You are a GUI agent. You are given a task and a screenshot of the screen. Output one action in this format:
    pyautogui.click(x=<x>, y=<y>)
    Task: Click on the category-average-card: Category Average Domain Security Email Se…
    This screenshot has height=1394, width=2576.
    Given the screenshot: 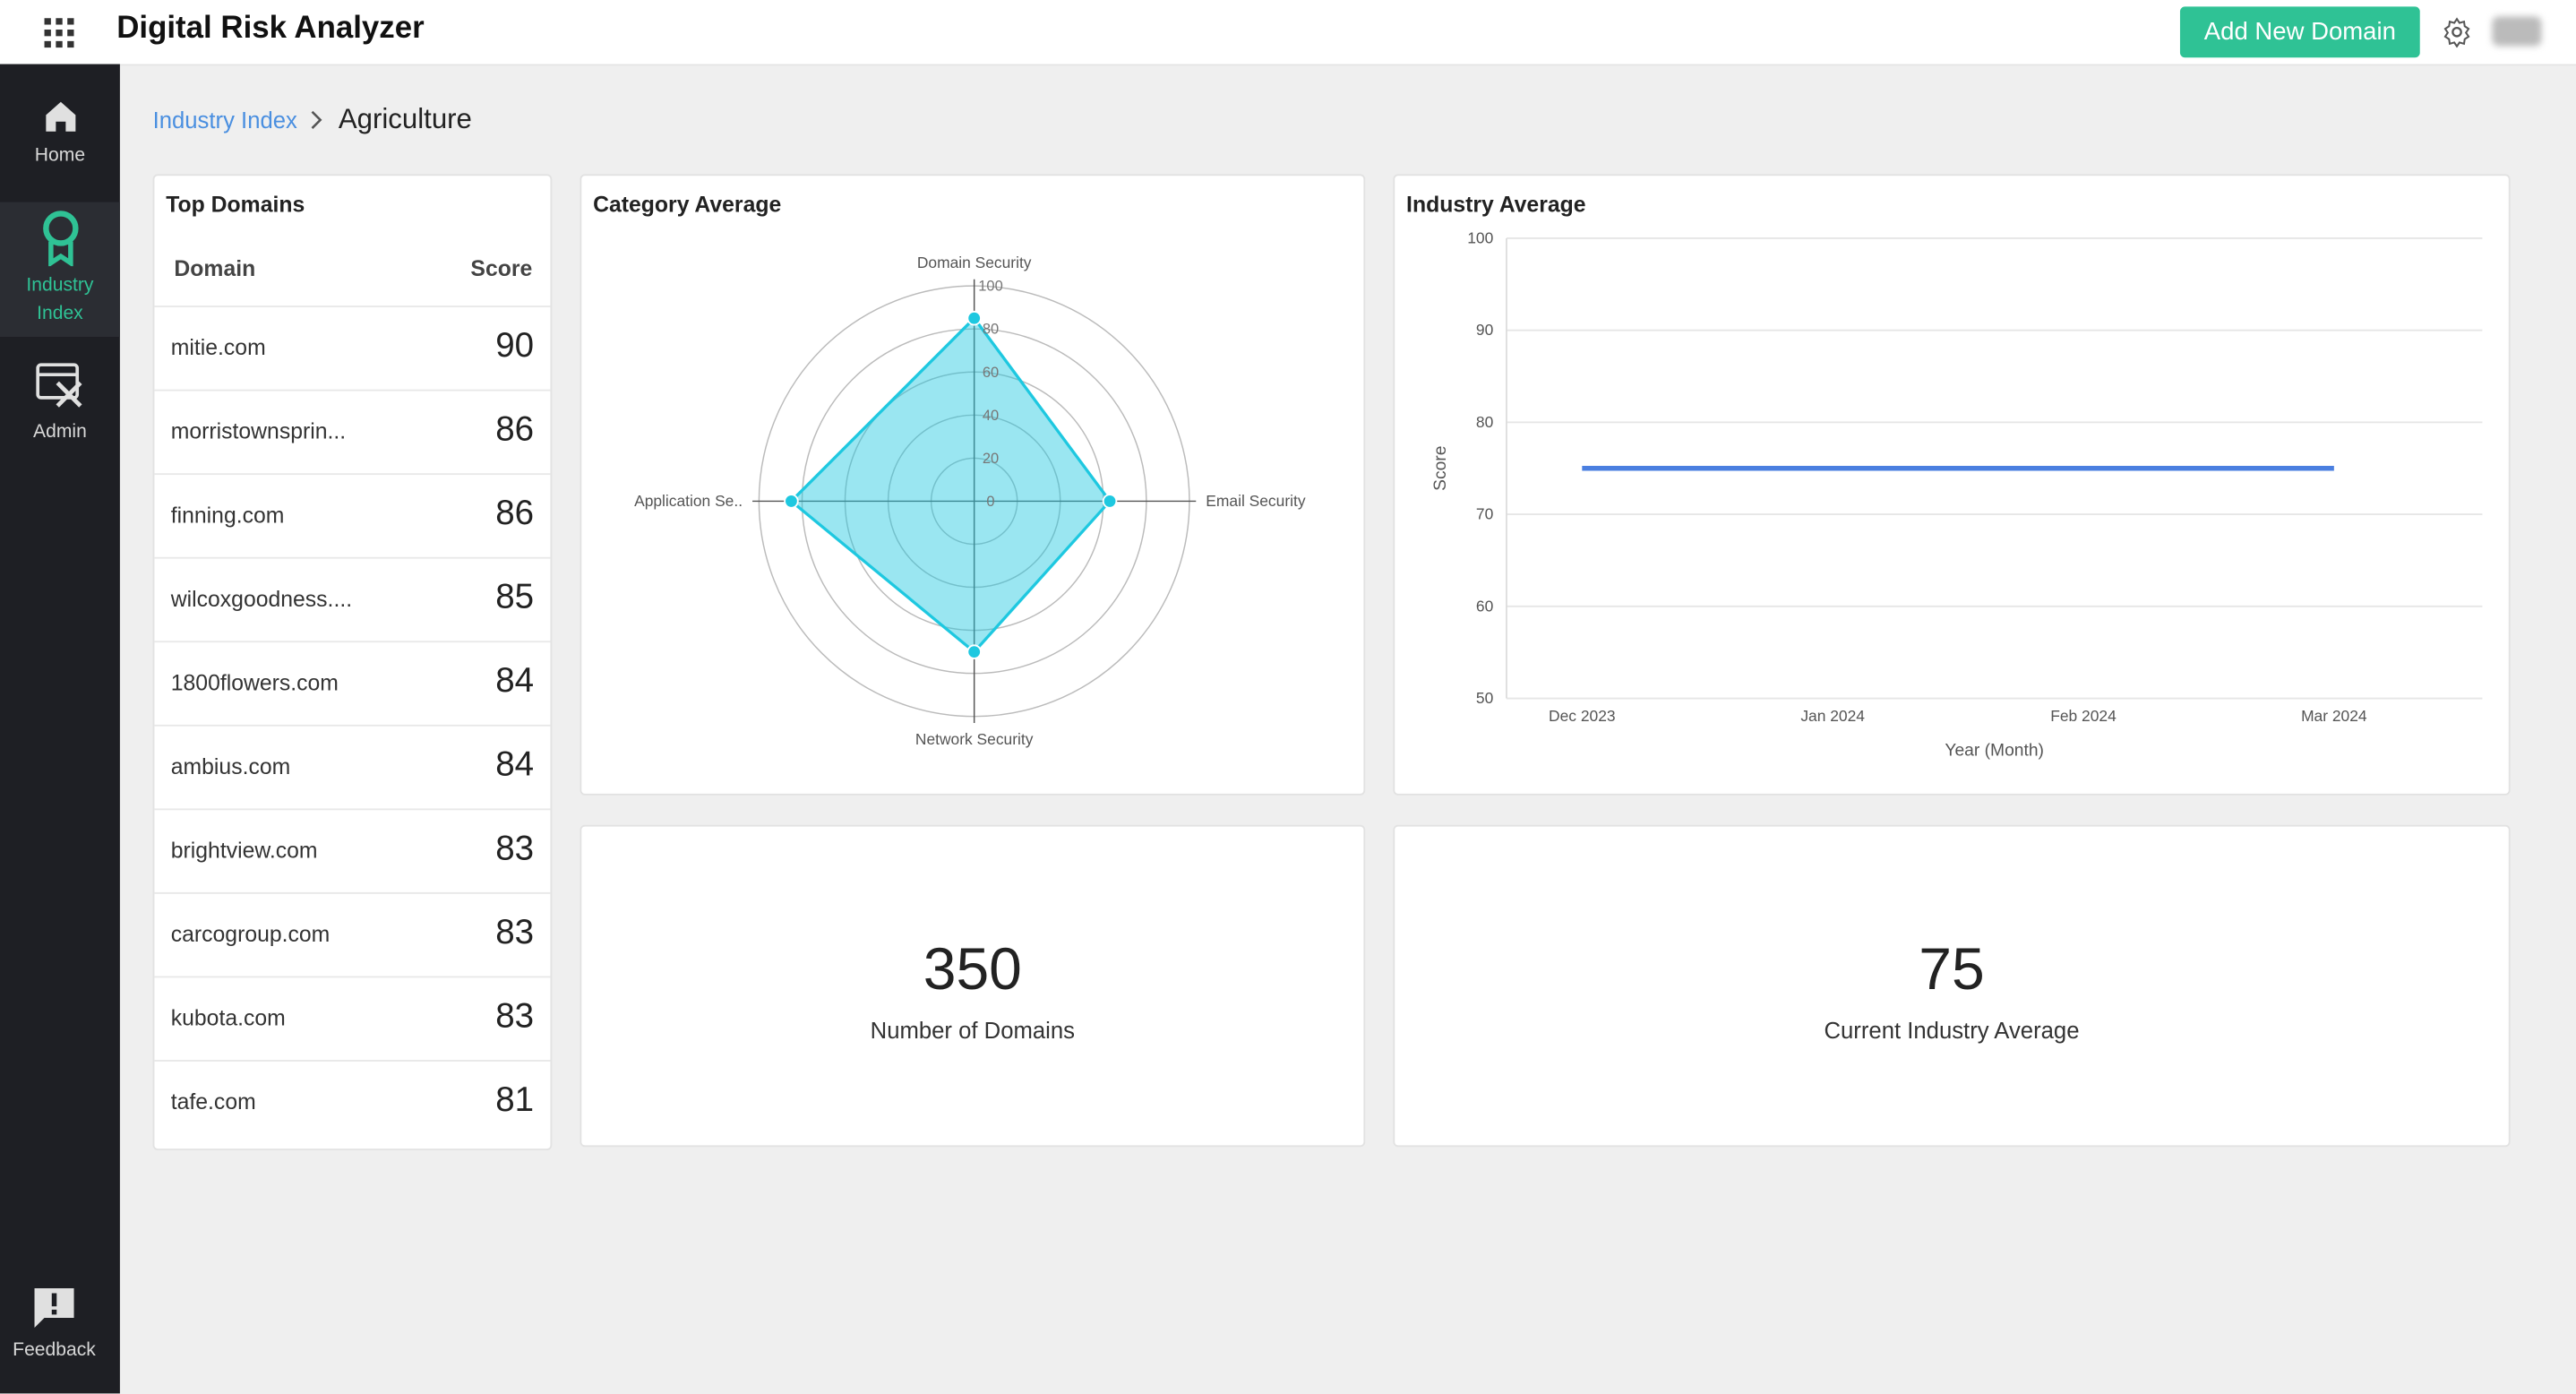 What is the action you would take?
    pyautogui.click(x=973, y=485)
    